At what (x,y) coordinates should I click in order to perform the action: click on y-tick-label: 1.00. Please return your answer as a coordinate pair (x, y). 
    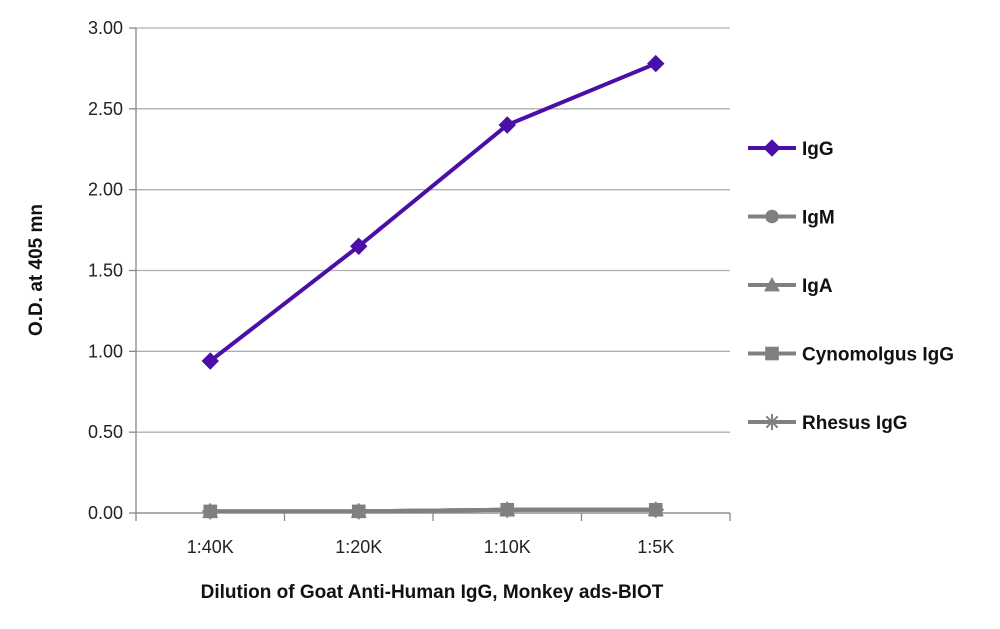
    Looking at the image, I should click on (105, 351).